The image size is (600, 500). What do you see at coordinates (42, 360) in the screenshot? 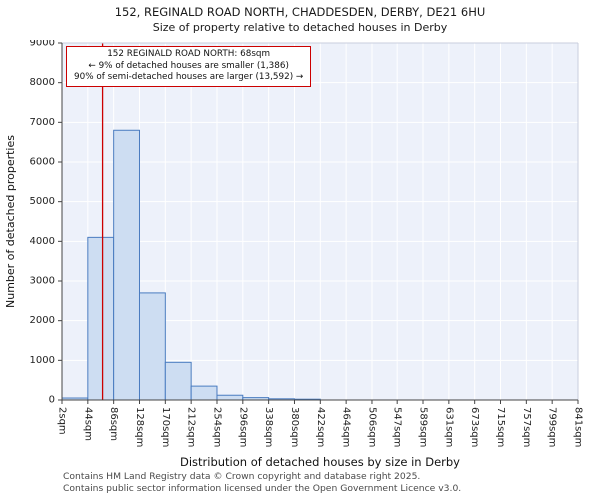
I see `y-tick-label: 1000` at bounding box center [42, 360].